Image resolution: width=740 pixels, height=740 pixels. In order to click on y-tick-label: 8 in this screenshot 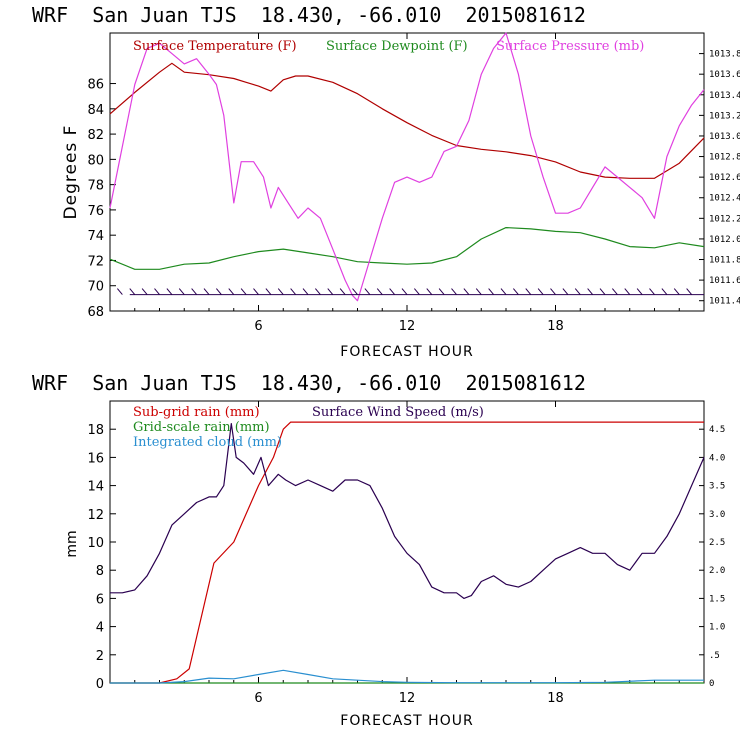, I will do `click(100, 571)`.